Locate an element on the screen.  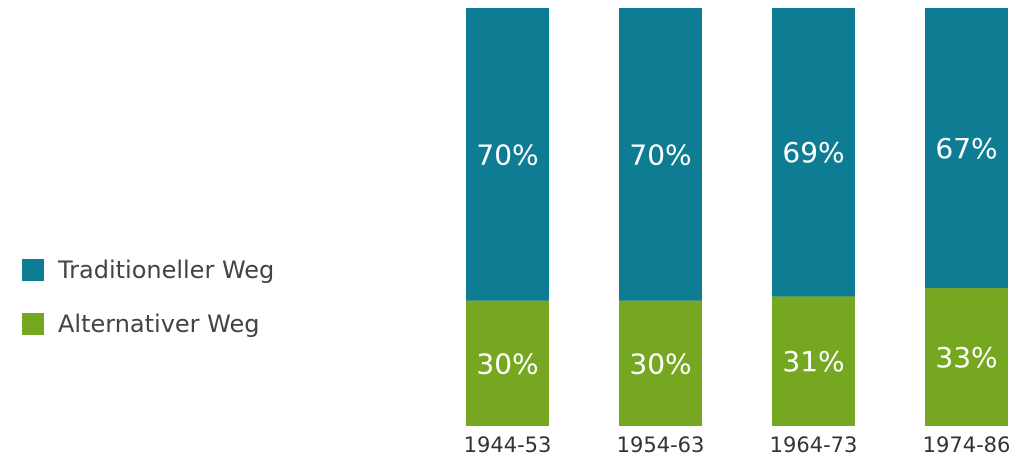
legend-label: Alternativer Weg is located at coordinates (159, 324).